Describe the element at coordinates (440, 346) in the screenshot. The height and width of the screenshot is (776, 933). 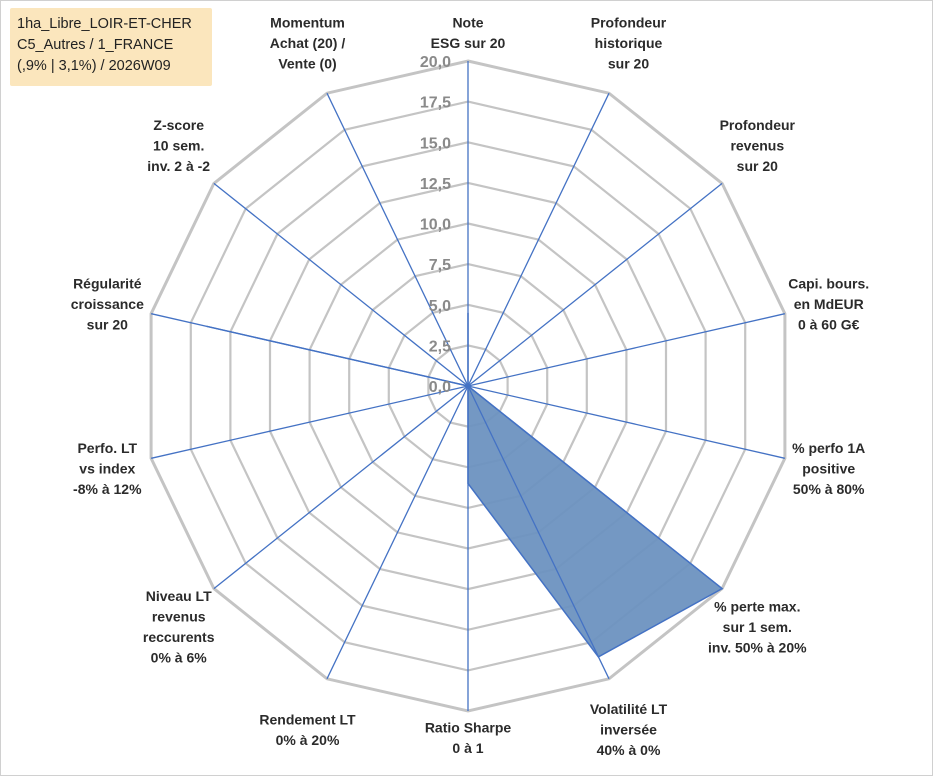
I see `tick-label: 2,5` at that location.